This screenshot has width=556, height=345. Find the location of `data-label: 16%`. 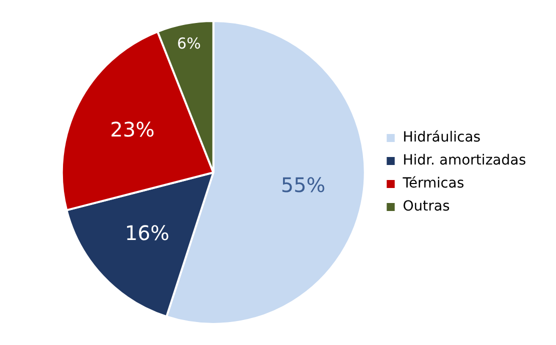

data-label: 16% is located at coordinates (147, 232).